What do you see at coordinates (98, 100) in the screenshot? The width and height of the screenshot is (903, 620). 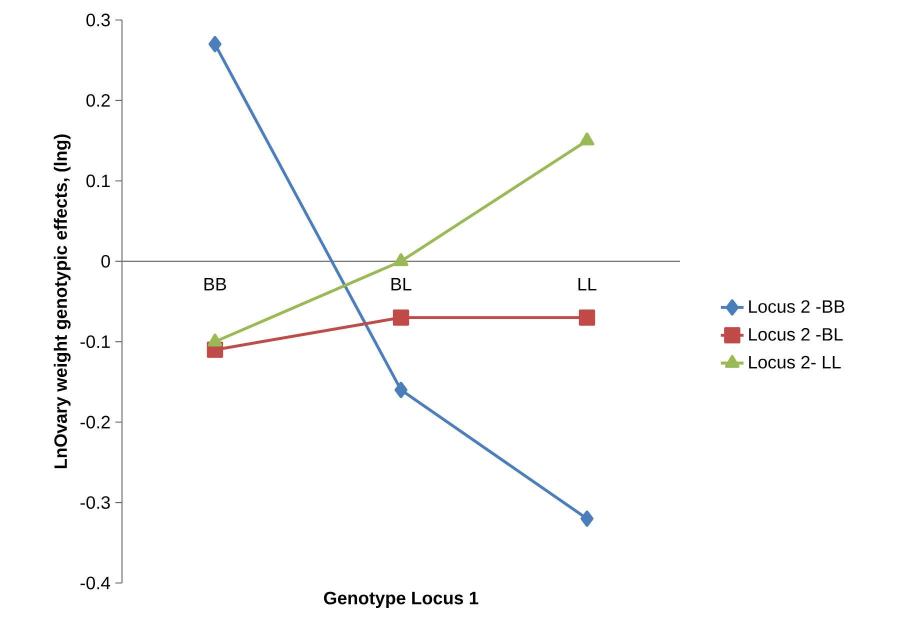 I see `y-tick-label: 0.2` at bounding box center [98, 100].